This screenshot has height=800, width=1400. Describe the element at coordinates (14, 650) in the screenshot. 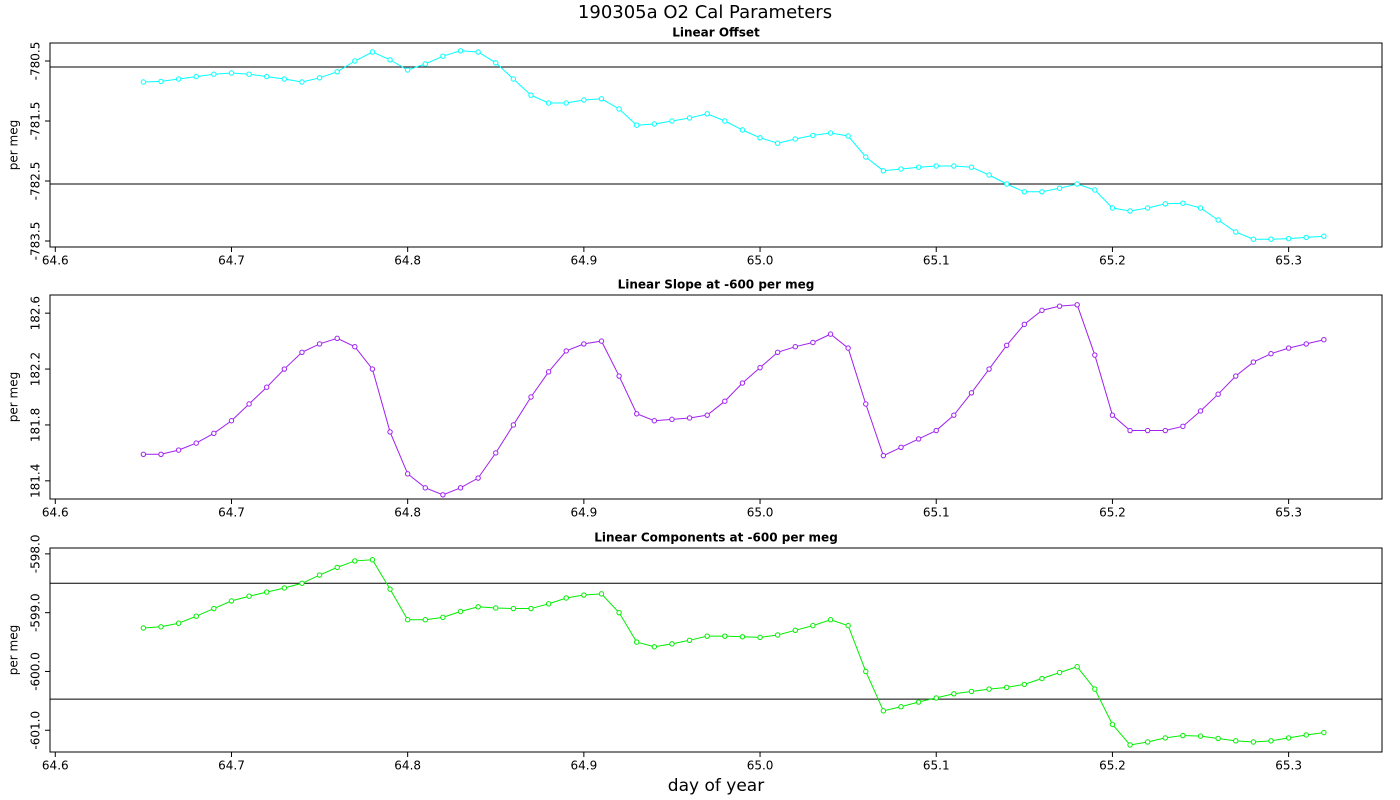

I see `y-axis-label: per meg` at that location.